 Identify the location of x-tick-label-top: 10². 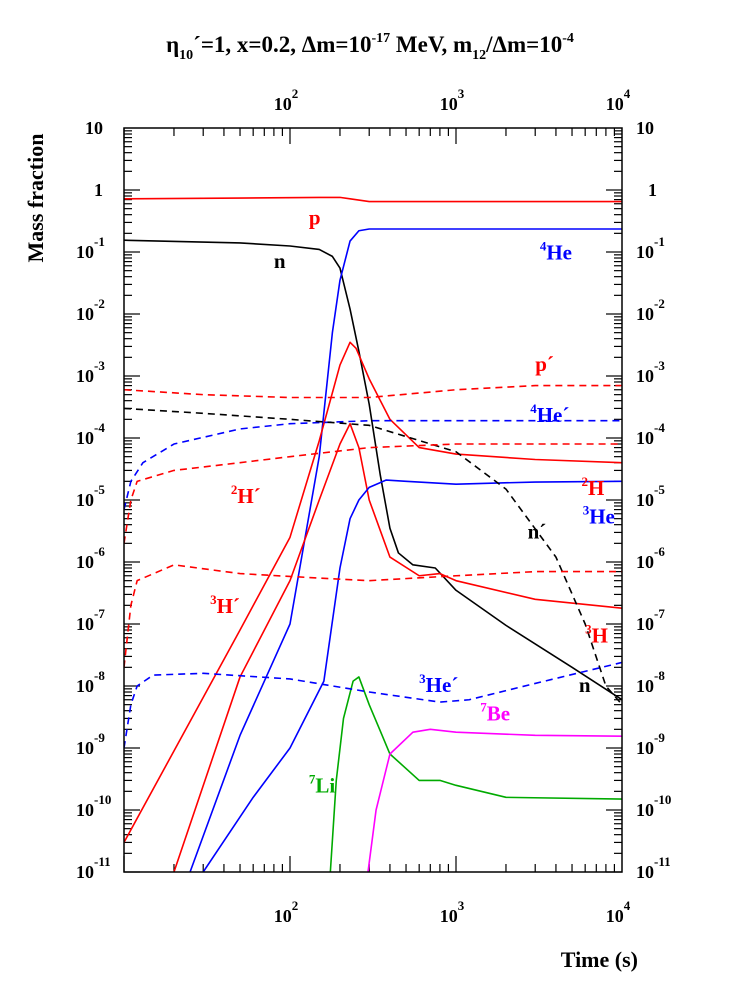
(286, 100).